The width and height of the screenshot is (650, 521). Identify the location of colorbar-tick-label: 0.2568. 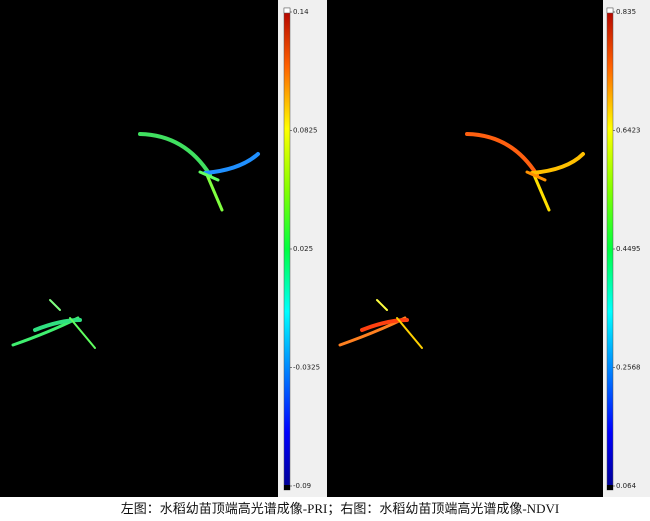
(628, 368).